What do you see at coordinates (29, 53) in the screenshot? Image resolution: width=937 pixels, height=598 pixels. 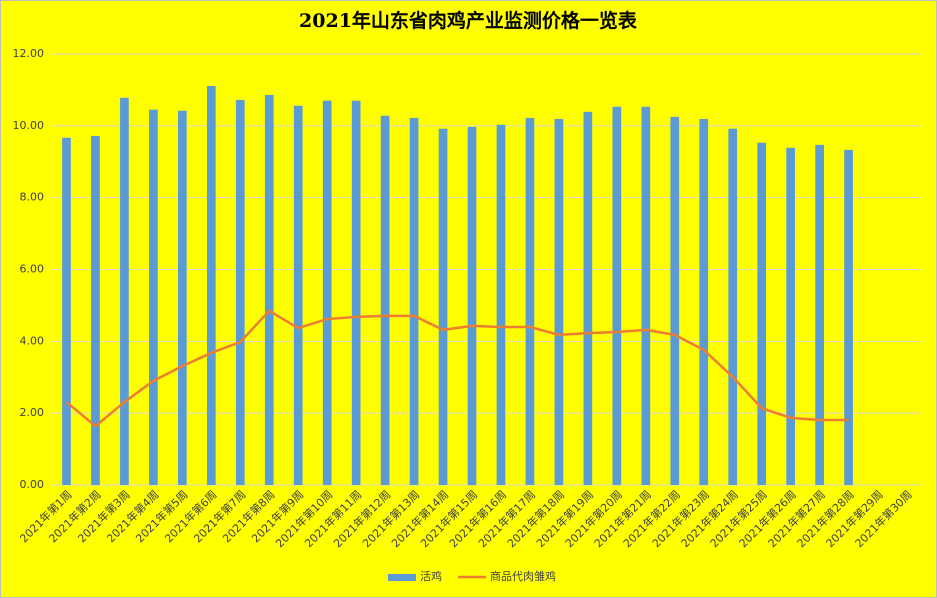 I see `y-tick-label: 12.00` at bounding box center [29, 53].